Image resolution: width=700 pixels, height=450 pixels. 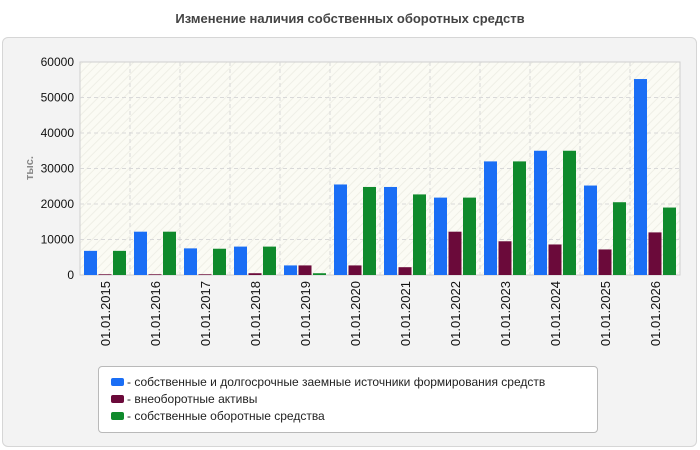 What do you see at coordinates (405, 313) in the screenshot?
I see `x-tick-label: 01.01.2021` at bounding box center [405, 313].